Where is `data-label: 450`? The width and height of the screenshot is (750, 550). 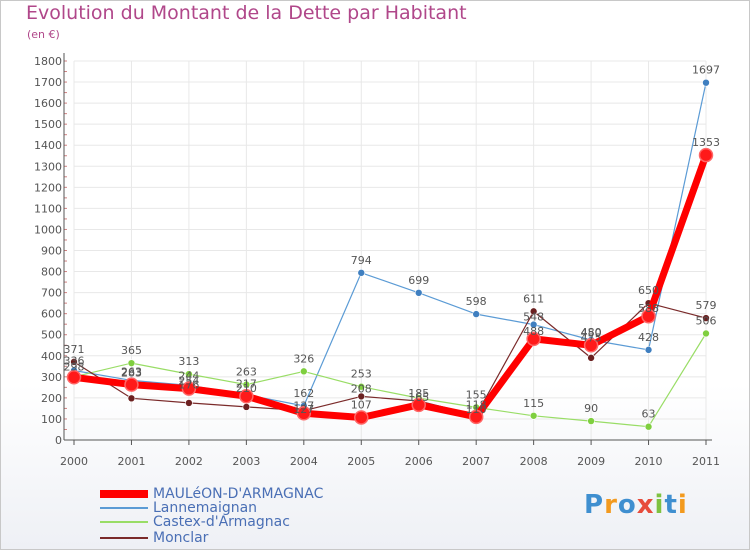 data-label: 450 is located at coordinates (591, 332).